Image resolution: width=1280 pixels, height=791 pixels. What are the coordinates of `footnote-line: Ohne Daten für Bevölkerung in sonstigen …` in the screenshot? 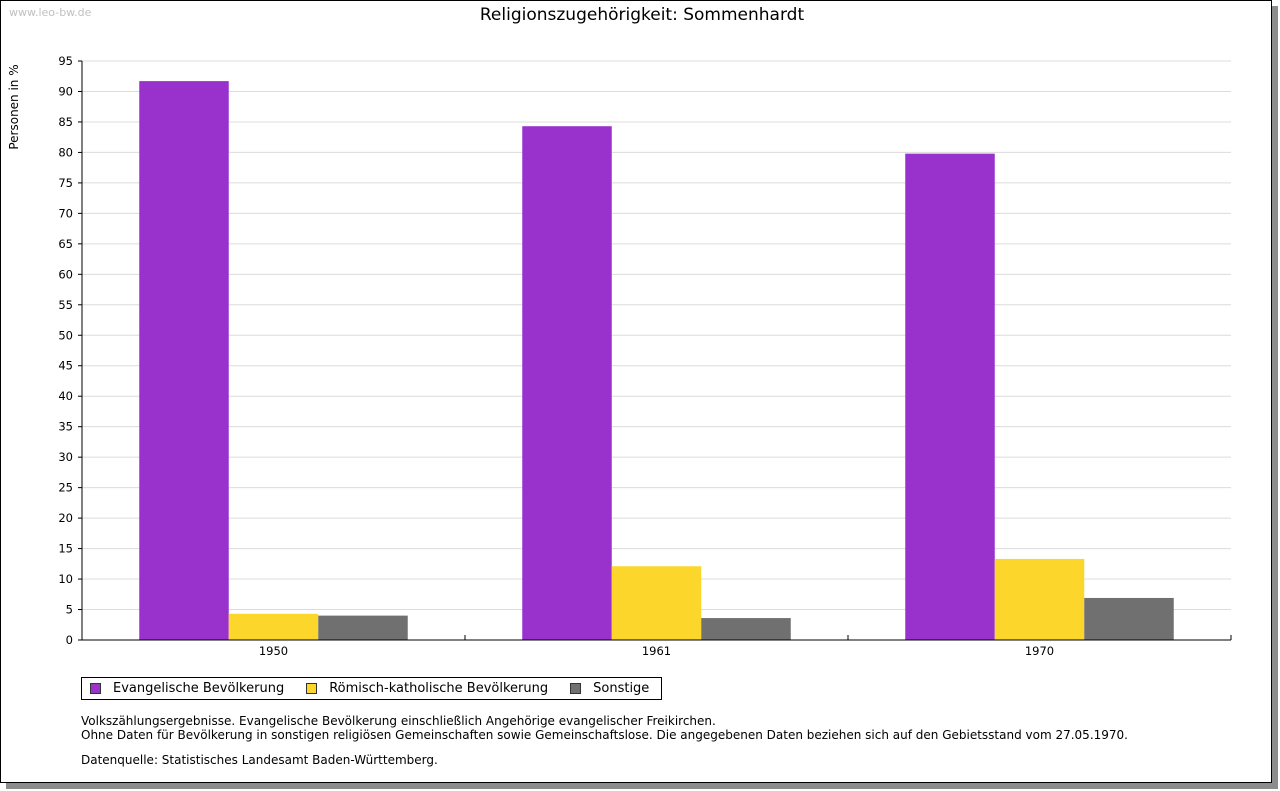 It's located at (604, 735).